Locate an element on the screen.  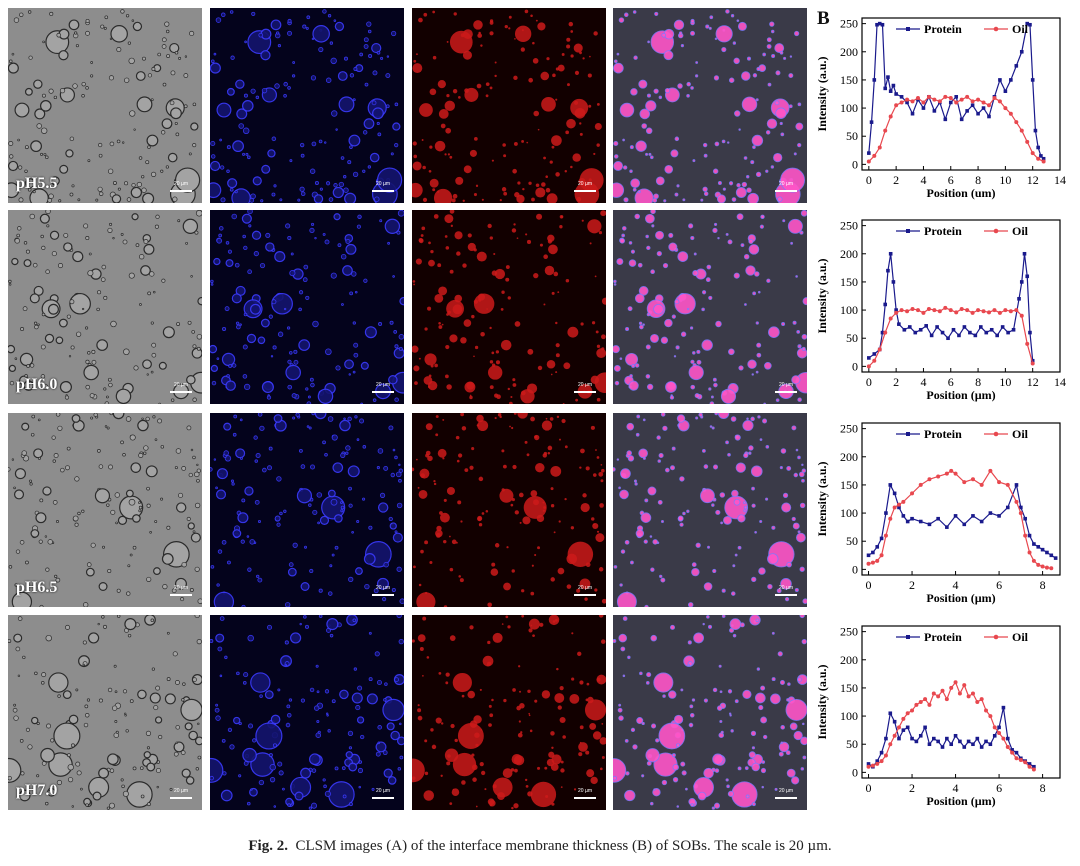
micrograph-blue-row-4: 20 µm is located at coordinates (307, 712).